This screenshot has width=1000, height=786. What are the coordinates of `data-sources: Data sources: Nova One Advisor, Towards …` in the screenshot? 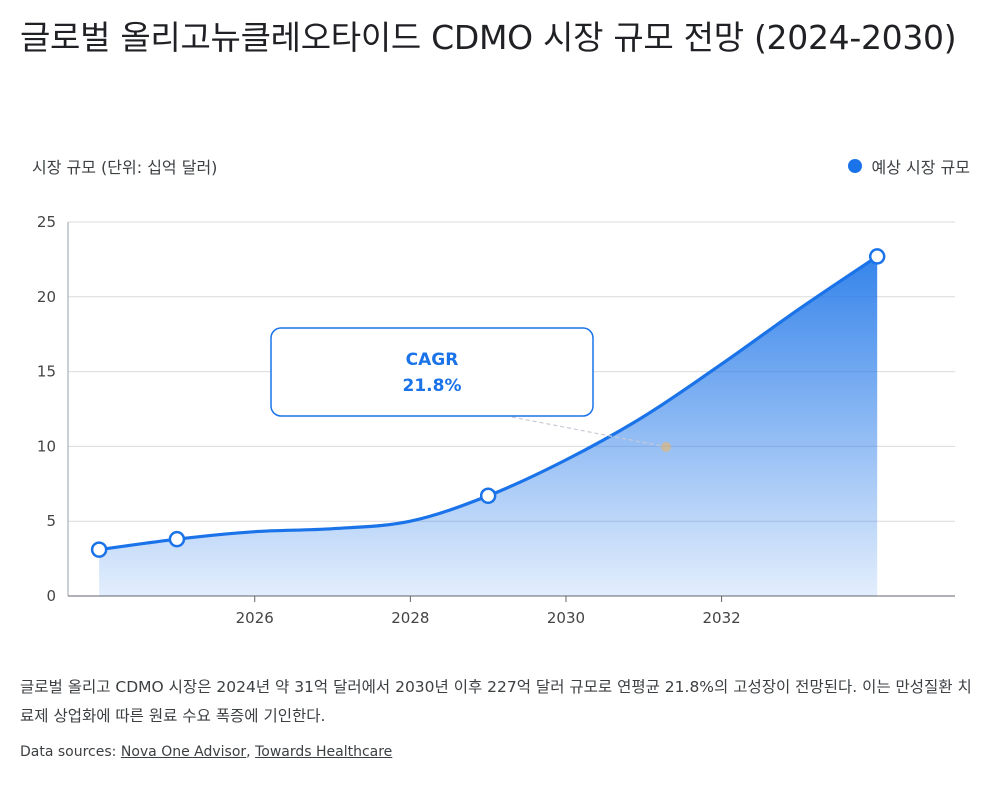 It's located at (206, 752).